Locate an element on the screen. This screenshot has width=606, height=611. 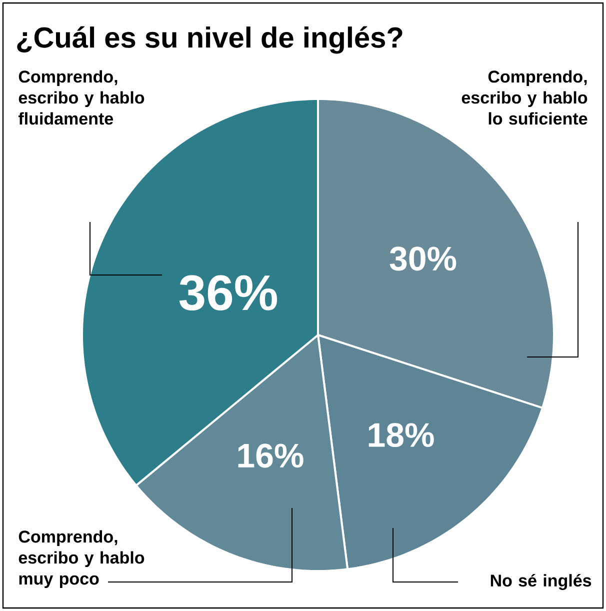
slice-label: No sé inglés is located at coordinates (541, 582).